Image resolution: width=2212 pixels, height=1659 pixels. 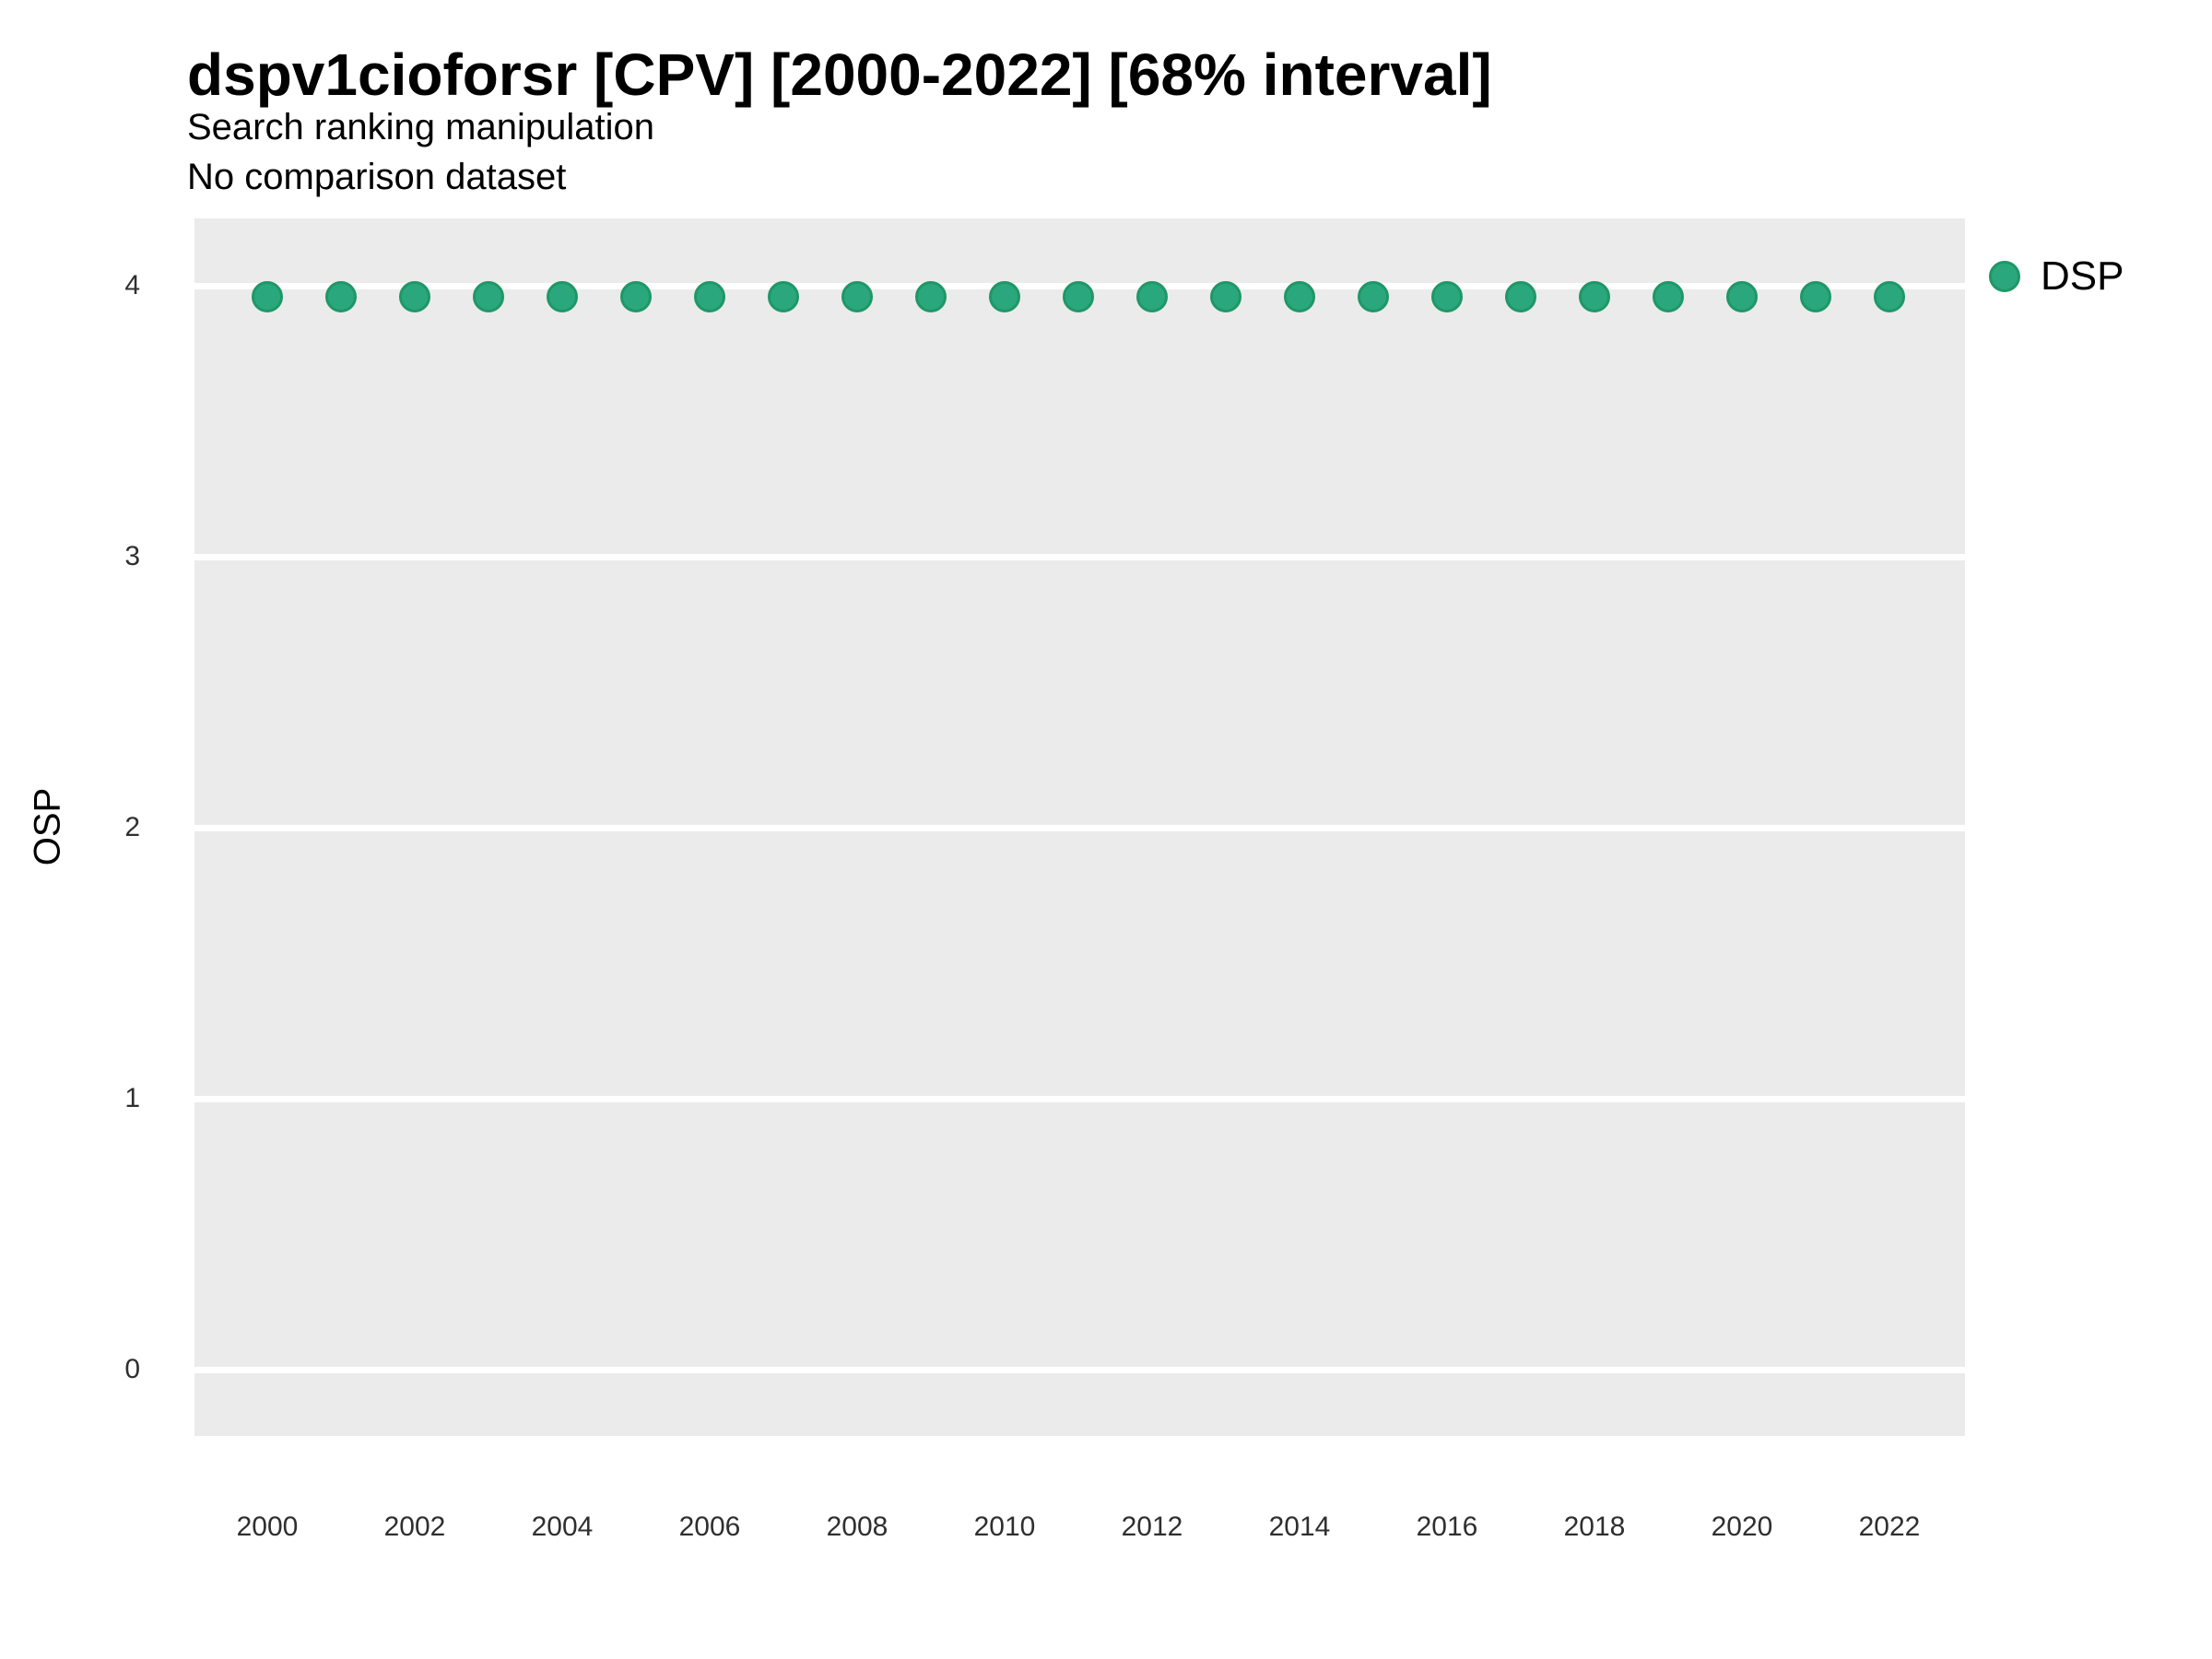 I want to click on y-tick-label: 3, so click(x=132, y=556).